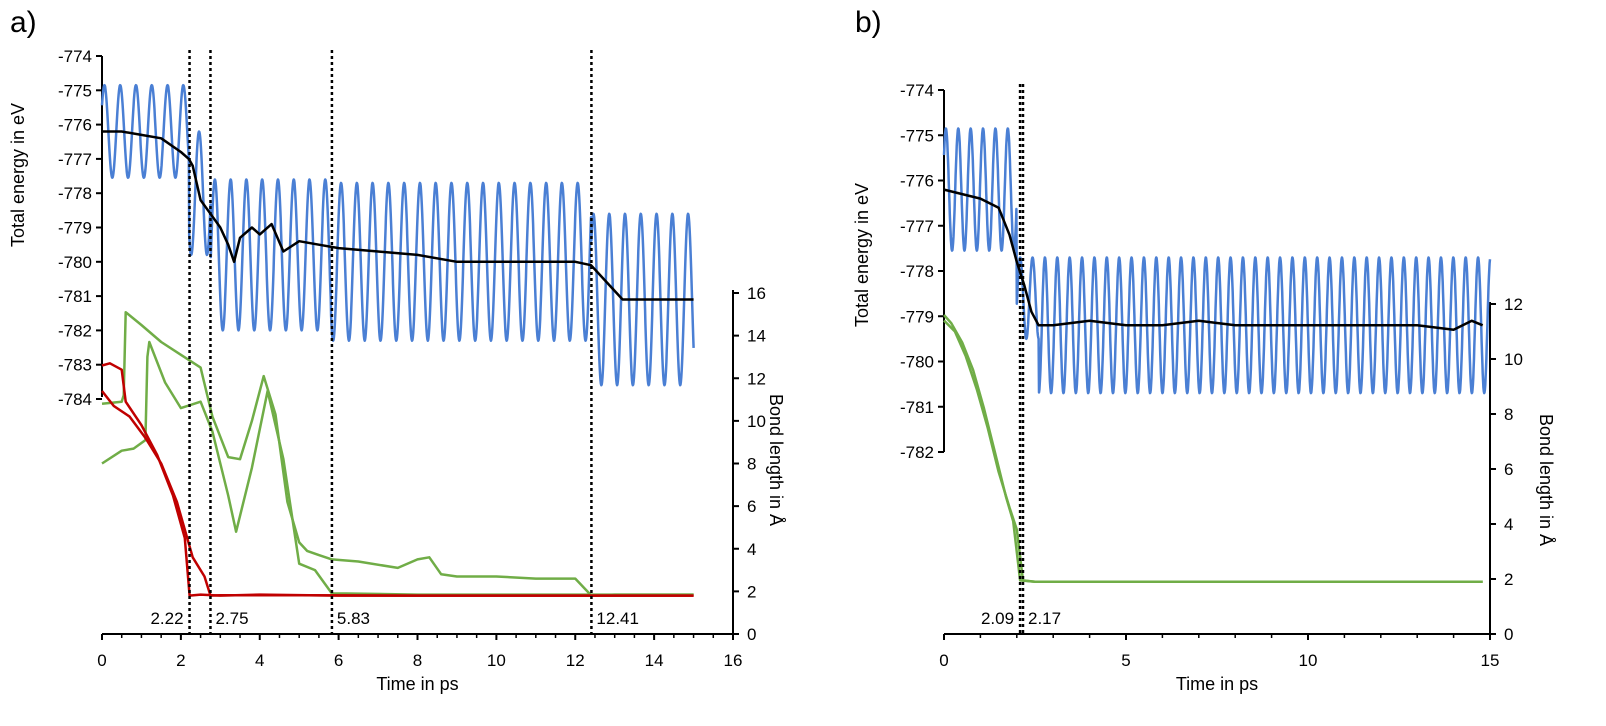  Describe the element at coordinates (417, 660) in the screenshot. I see `x-tick-label: 8` at that location.